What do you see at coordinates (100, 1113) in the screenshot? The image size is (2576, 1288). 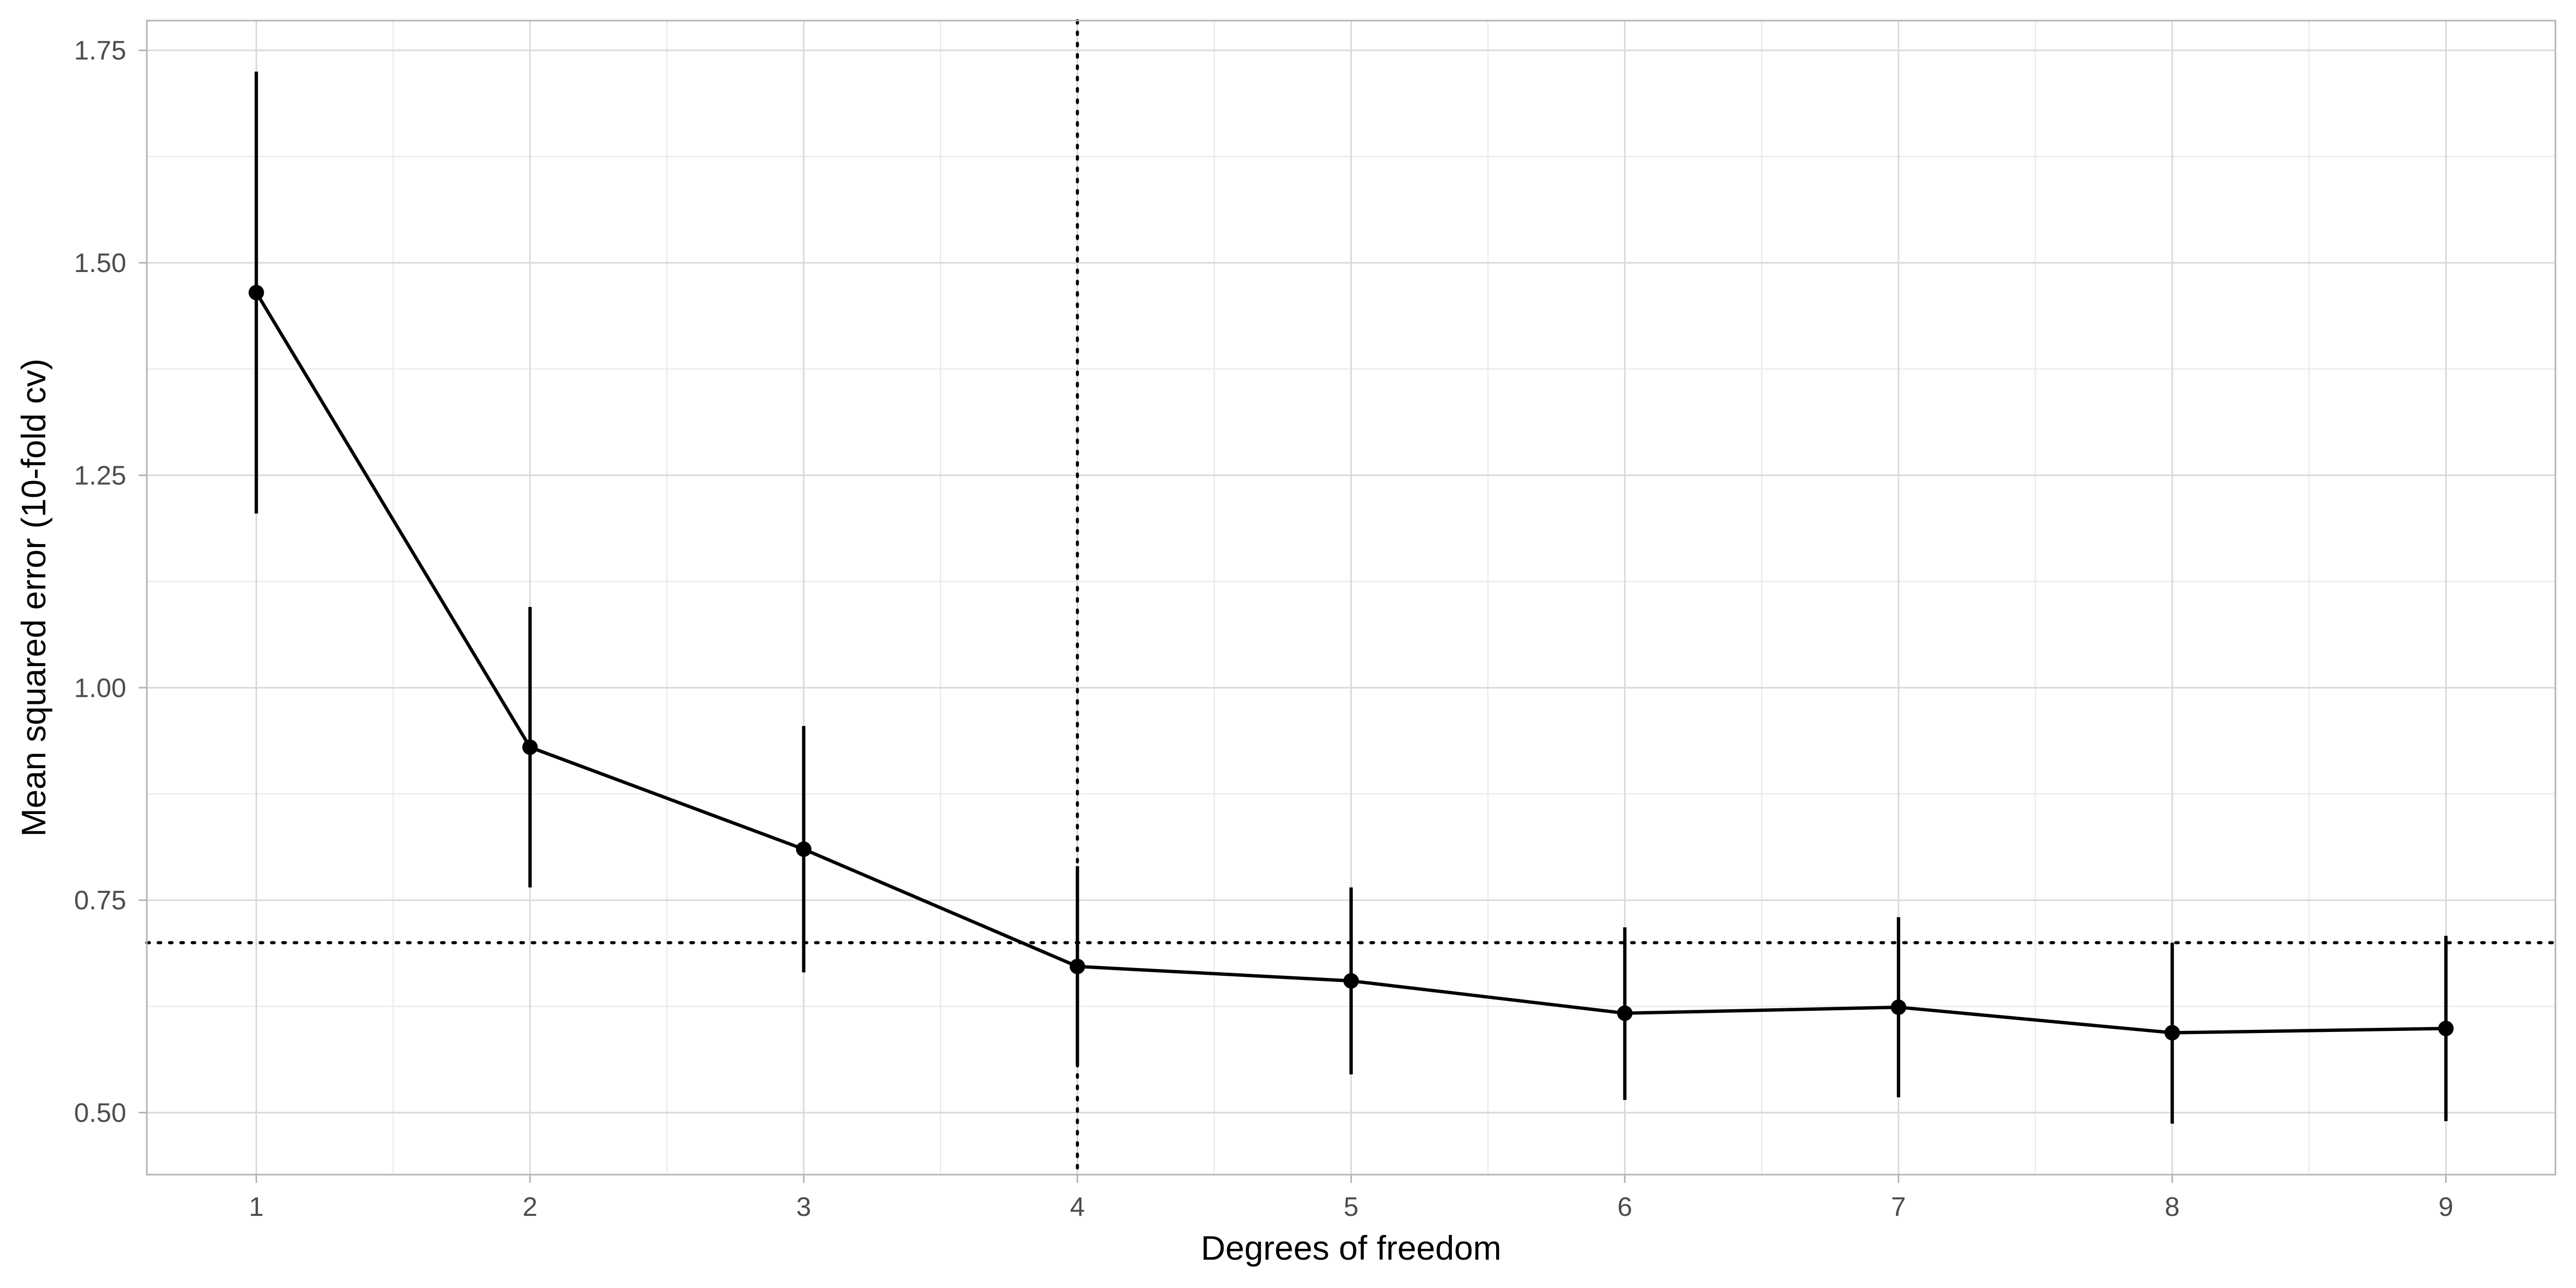 I see `y-tick-label: 0.50` at bounding box center [100, 1113].